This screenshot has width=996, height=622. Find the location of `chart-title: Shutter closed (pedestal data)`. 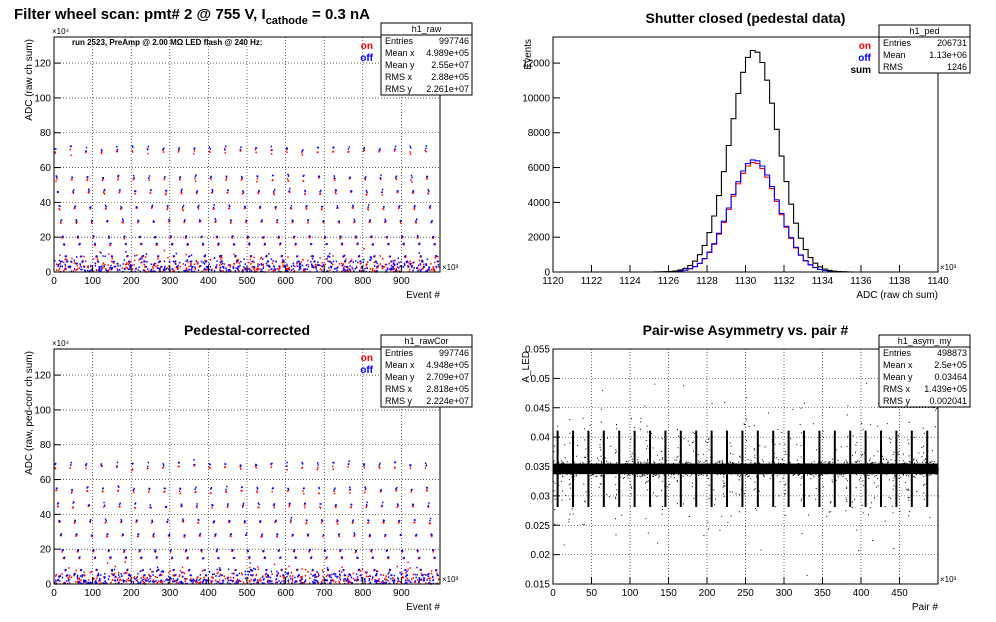

chart-title: Shutter closed (pedestal data) is located at coordinates (746, 18).